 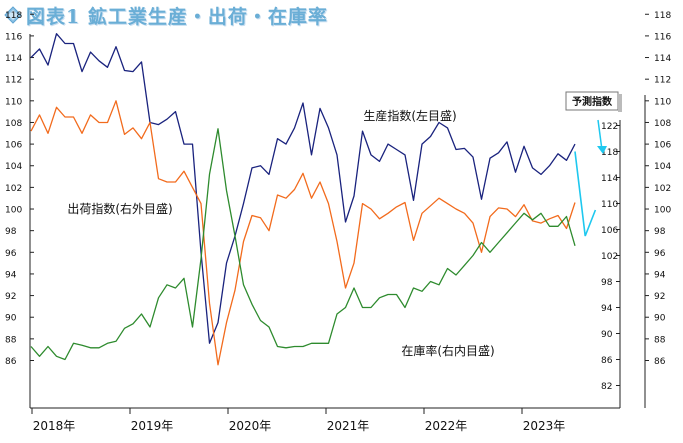 What do you see at coordinates (585, 194) in the screenshot?
I see `forecast-line` at bounding box center [585, 194].